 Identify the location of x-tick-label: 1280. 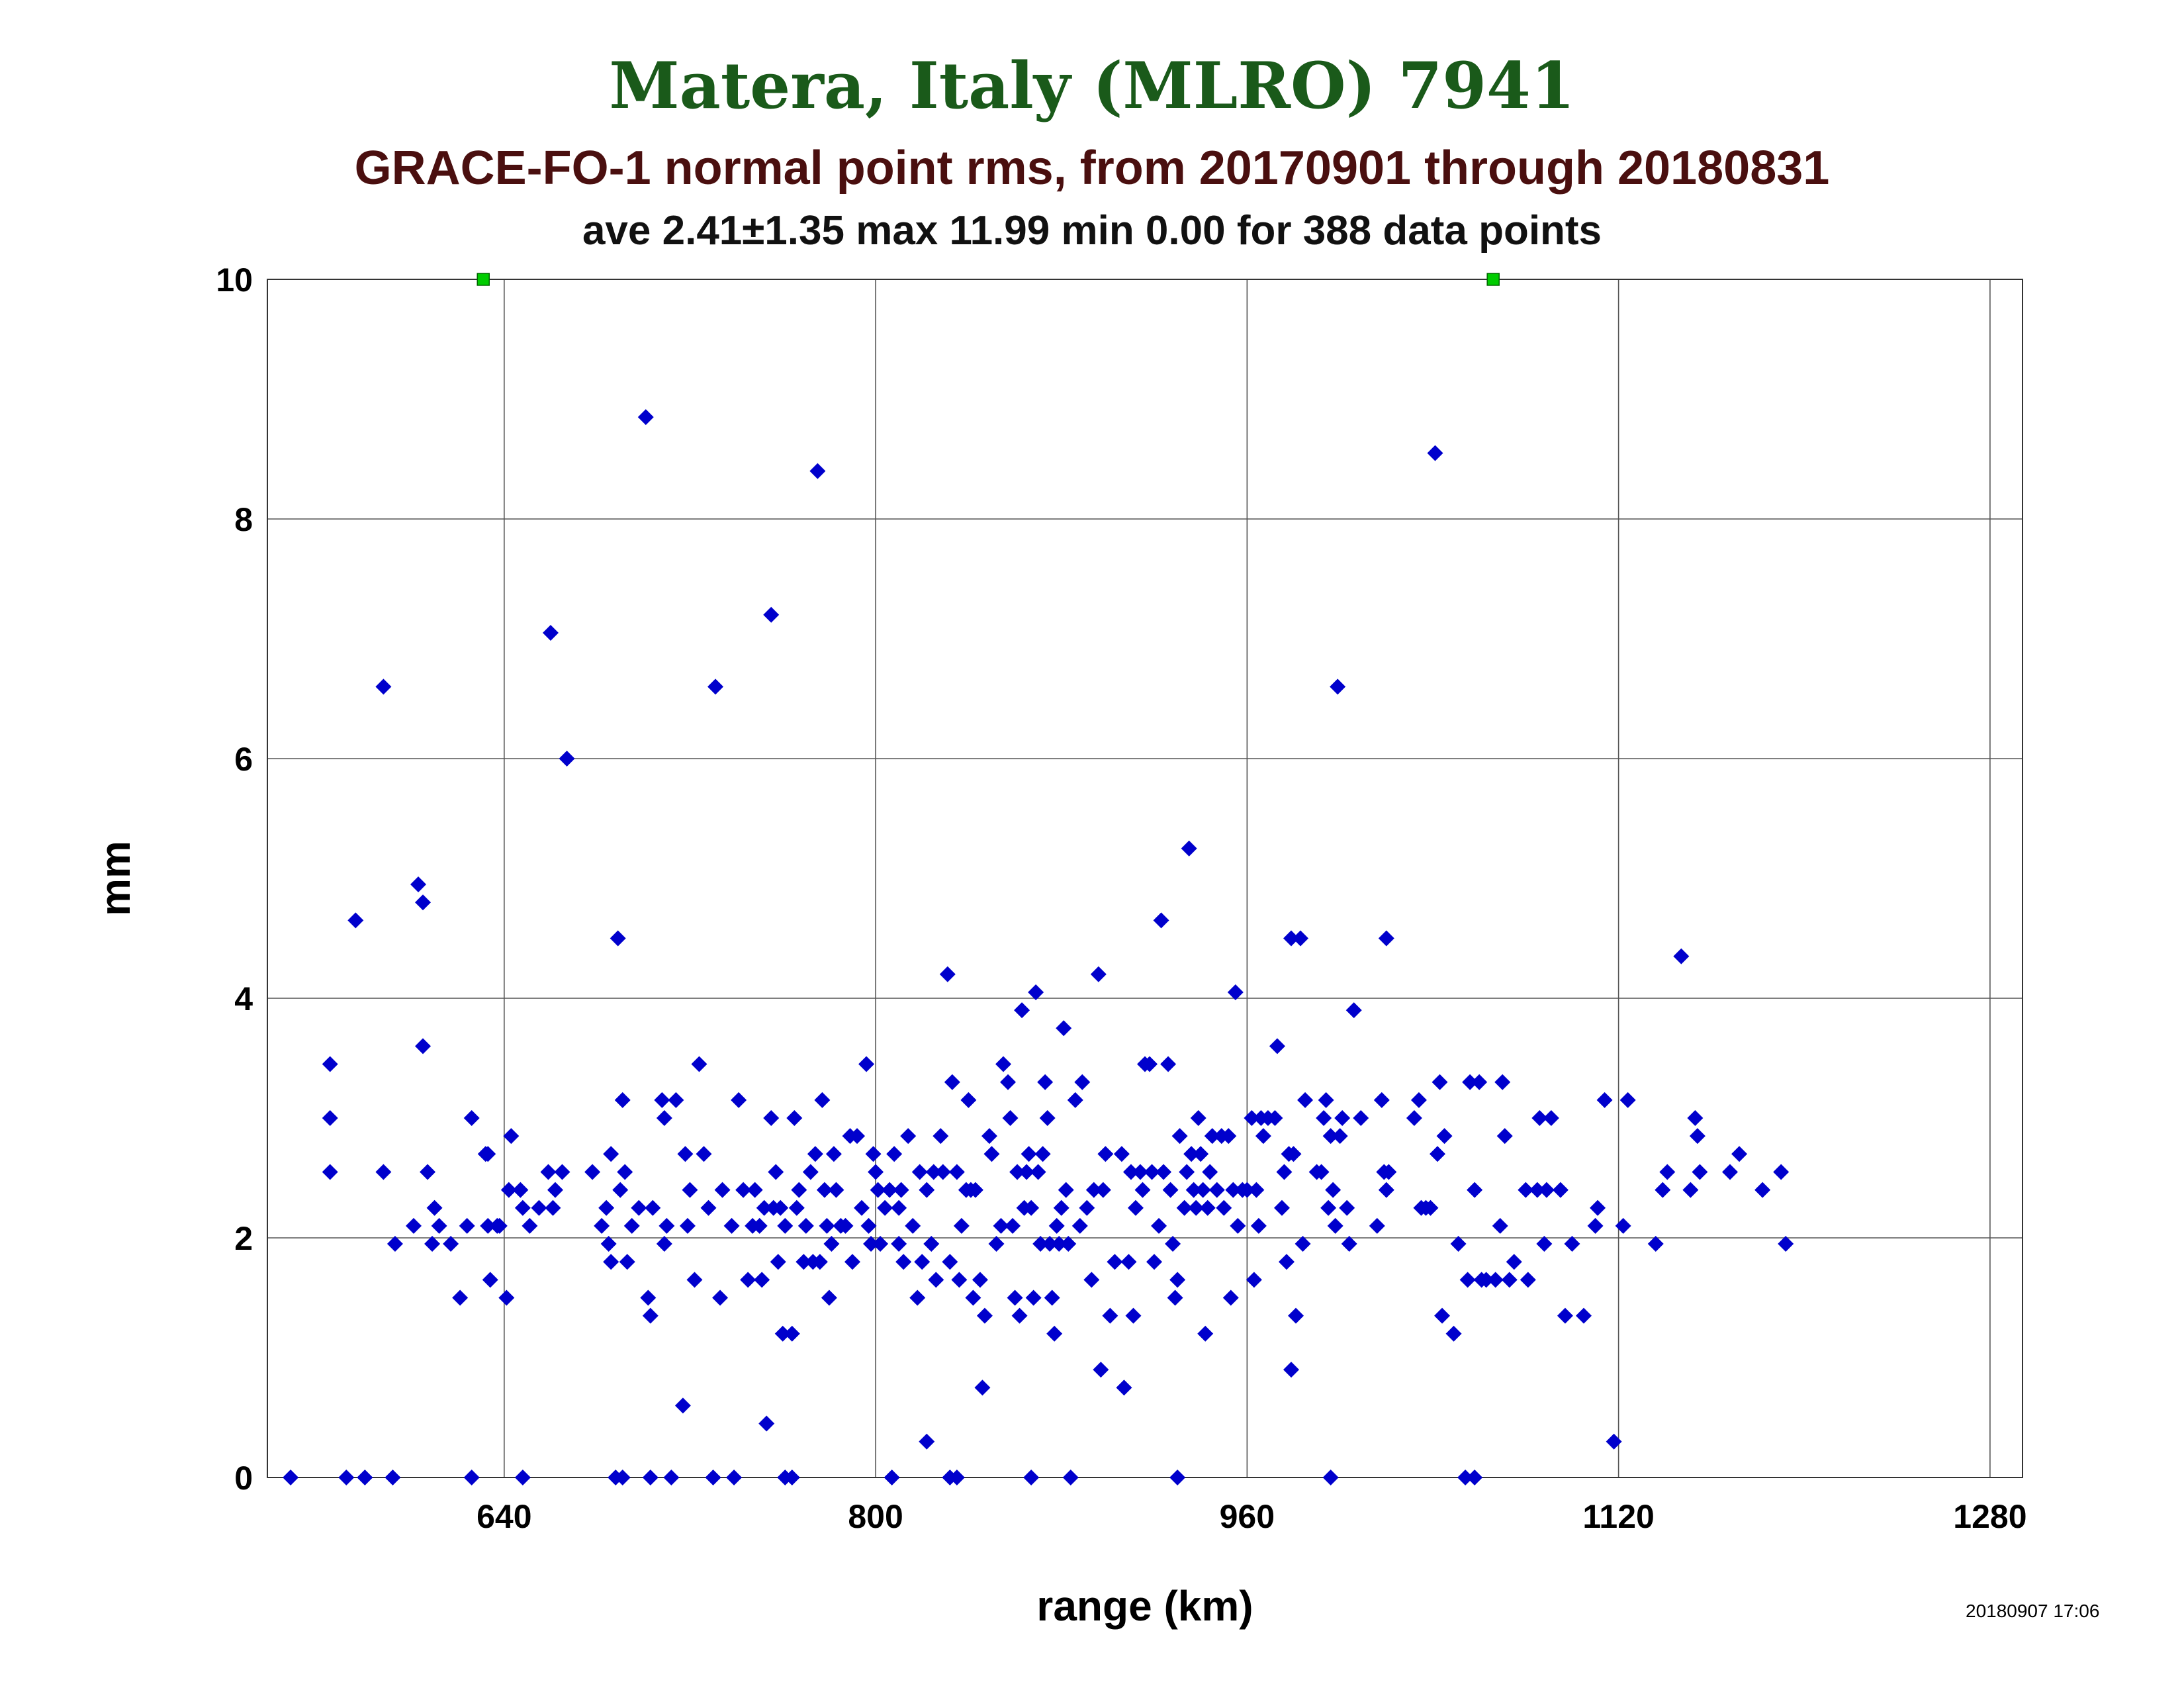
(1989, 1516).